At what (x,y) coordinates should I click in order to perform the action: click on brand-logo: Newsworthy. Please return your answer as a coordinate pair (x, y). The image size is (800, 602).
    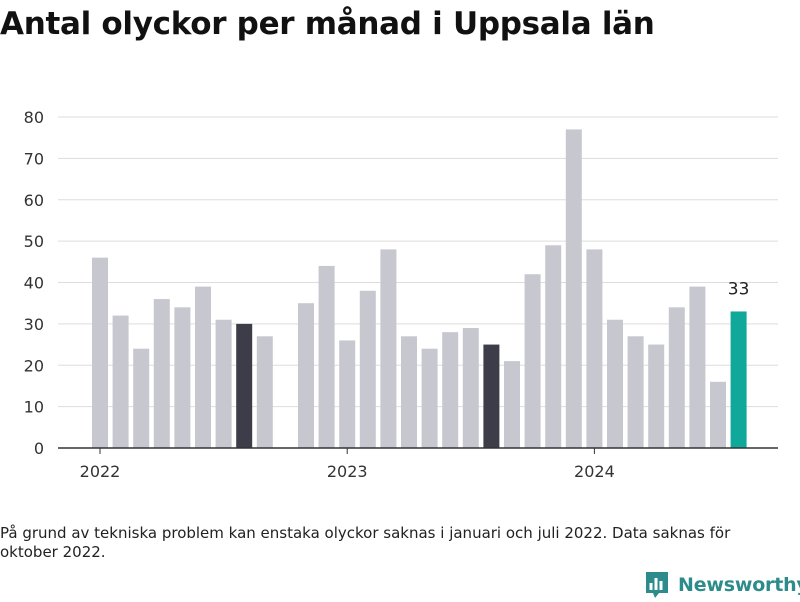
    Looking at the image, I should click on (722, 585).